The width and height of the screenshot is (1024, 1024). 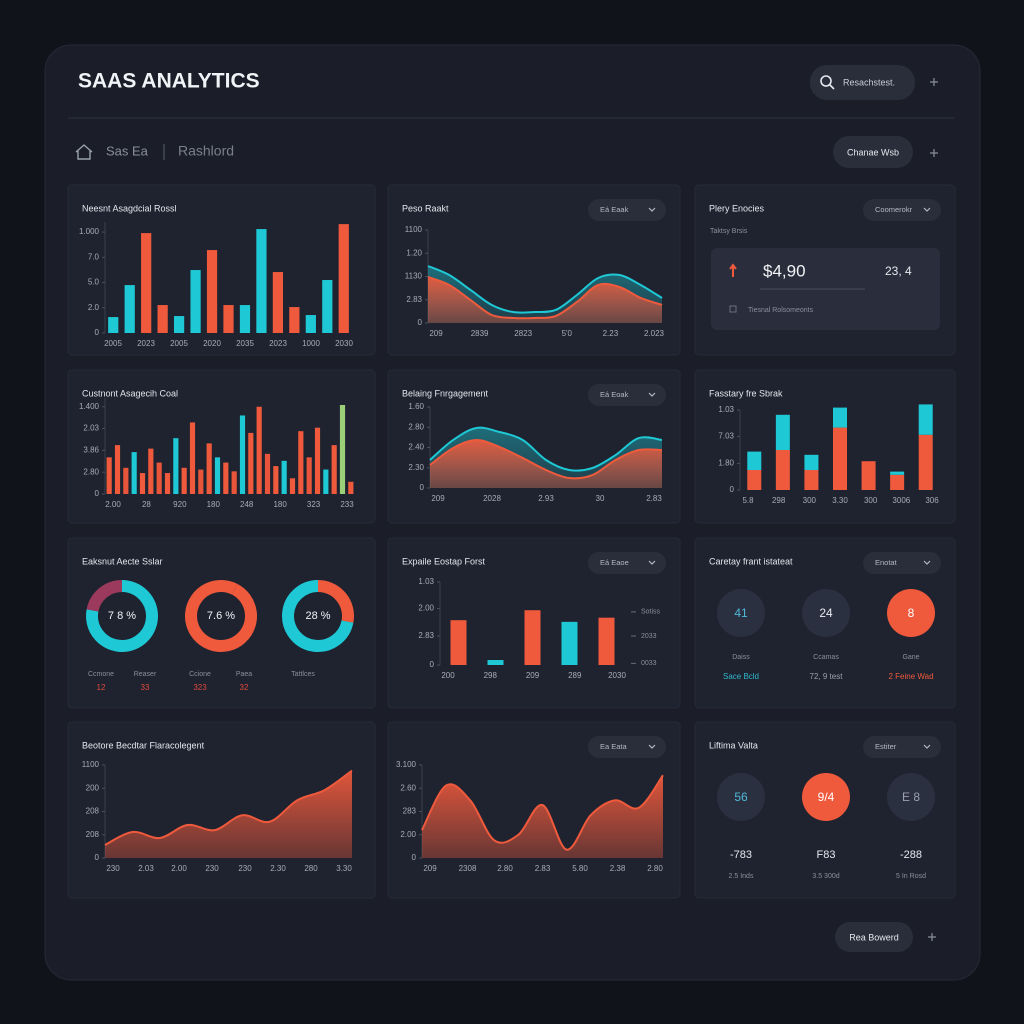 I want to click on x-tick-label: 180, so click(x=214, y=504).